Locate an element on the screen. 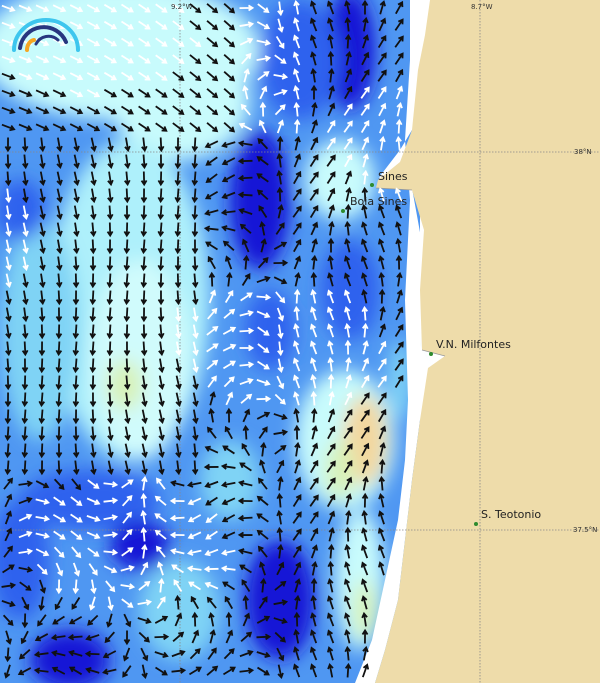 The width and height of the screenshot is (600, 683). place-marker-s-teotonio is located at coordinates (476, 524).